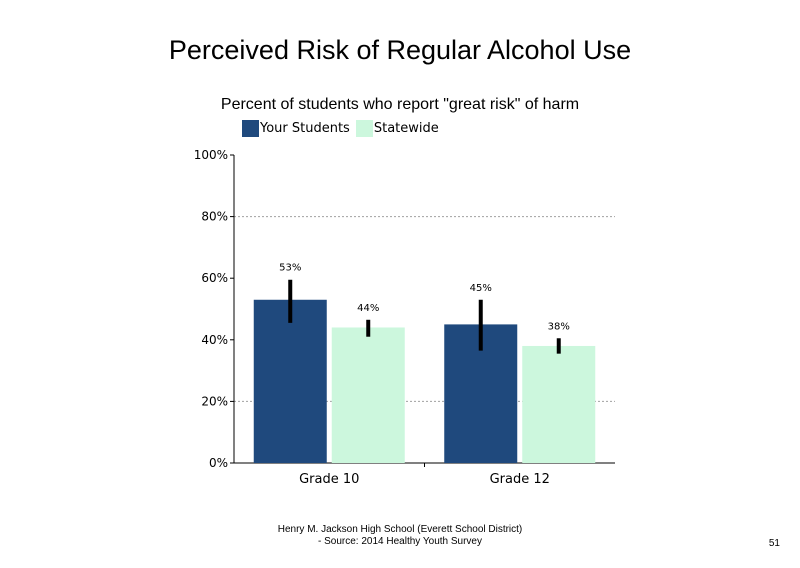 This screenshot has height=568, width=800. What do you see at coordinates (290, 268) in the screenshot?
I see `data-label: 53%` at bounding box center [290, 268].